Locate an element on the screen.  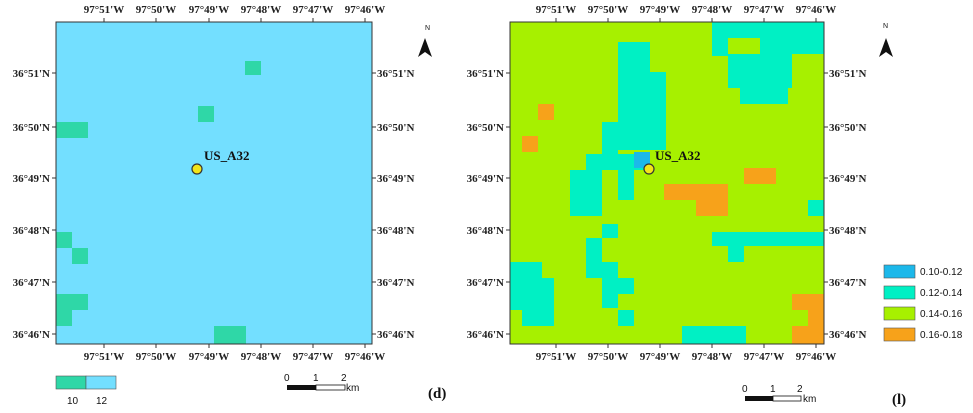
panel-l-lon-label-bottom: 97°46'W is located at coordinates (816, 357).